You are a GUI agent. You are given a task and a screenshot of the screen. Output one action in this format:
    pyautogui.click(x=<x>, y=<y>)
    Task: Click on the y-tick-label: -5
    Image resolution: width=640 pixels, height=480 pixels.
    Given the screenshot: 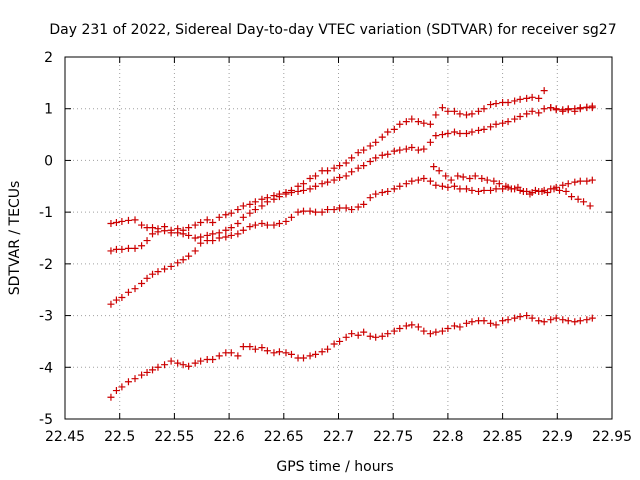 What is the action you would take?
    pyautogui.click(x=46, y=420)
    